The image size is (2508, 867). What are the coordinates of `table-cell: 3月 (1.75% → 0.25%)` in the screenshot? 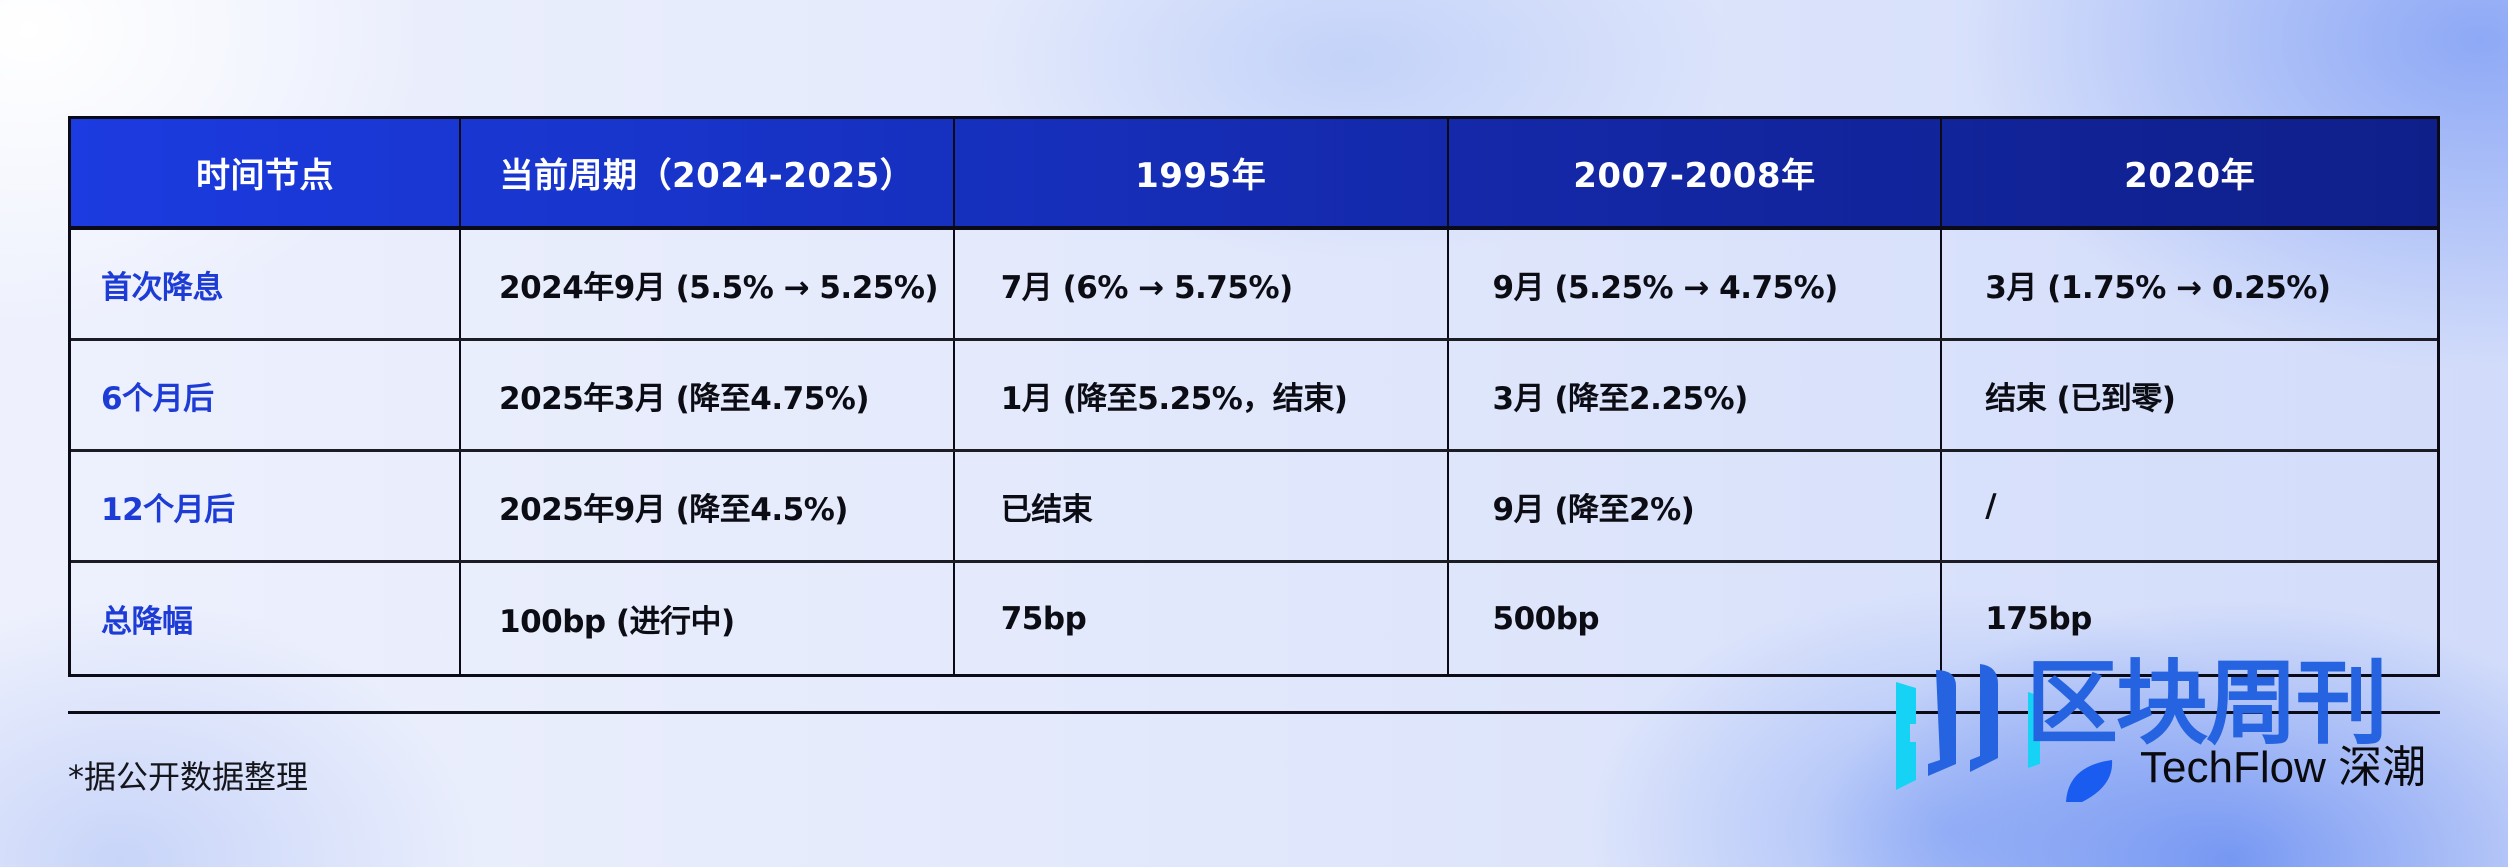 It's located at (2158, 287).